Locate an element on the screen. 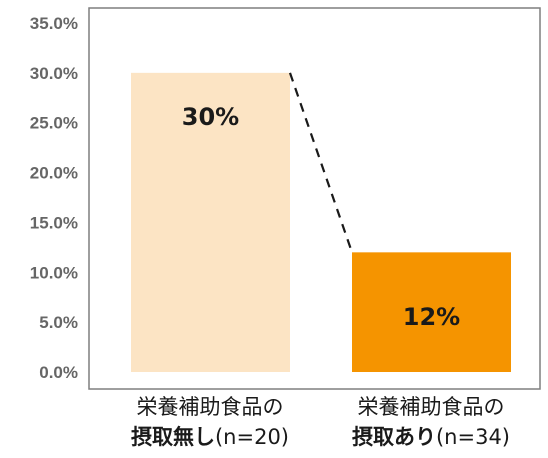 This screenshot has height=458, width=548. category-label-suffix: (n=34) is located at coordinates (472, 437).